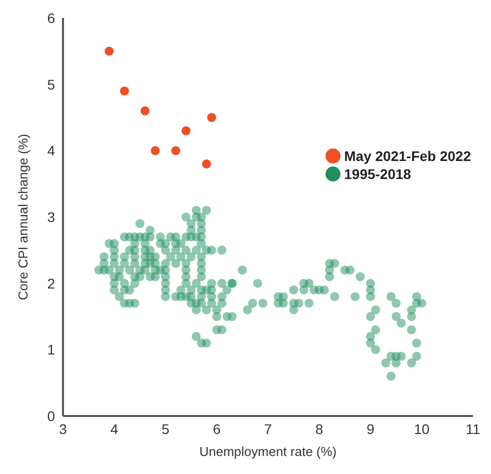 Image resolution: width=491 pixels, height=474 pixels. Describe the element at coordinates (407, 156) in the screenshot. I see `legend-label: May 2021-Feb 2022` at that location.